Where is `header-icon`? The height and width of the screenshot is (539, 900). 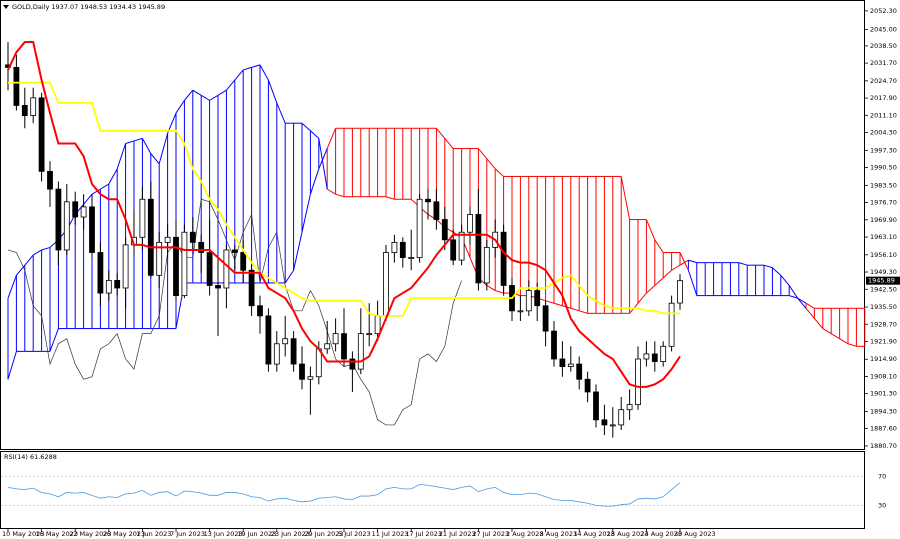 header-icon is located at coordinates (6, 7).